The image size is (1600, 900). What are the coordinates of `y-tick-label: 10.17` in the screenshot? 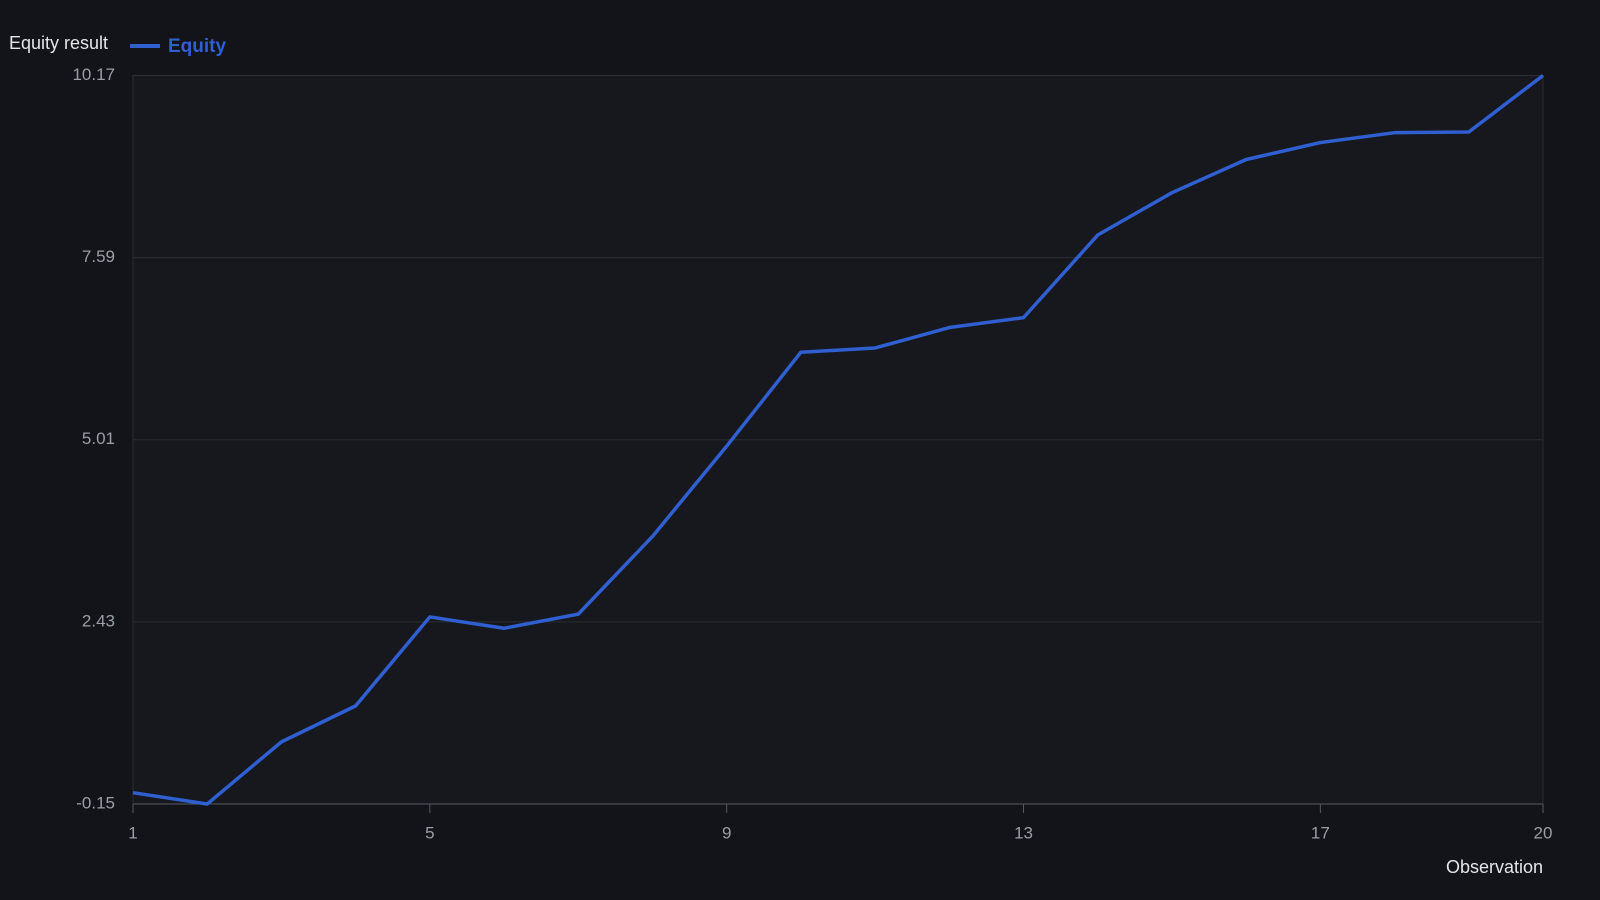 It's located at (93, 74).